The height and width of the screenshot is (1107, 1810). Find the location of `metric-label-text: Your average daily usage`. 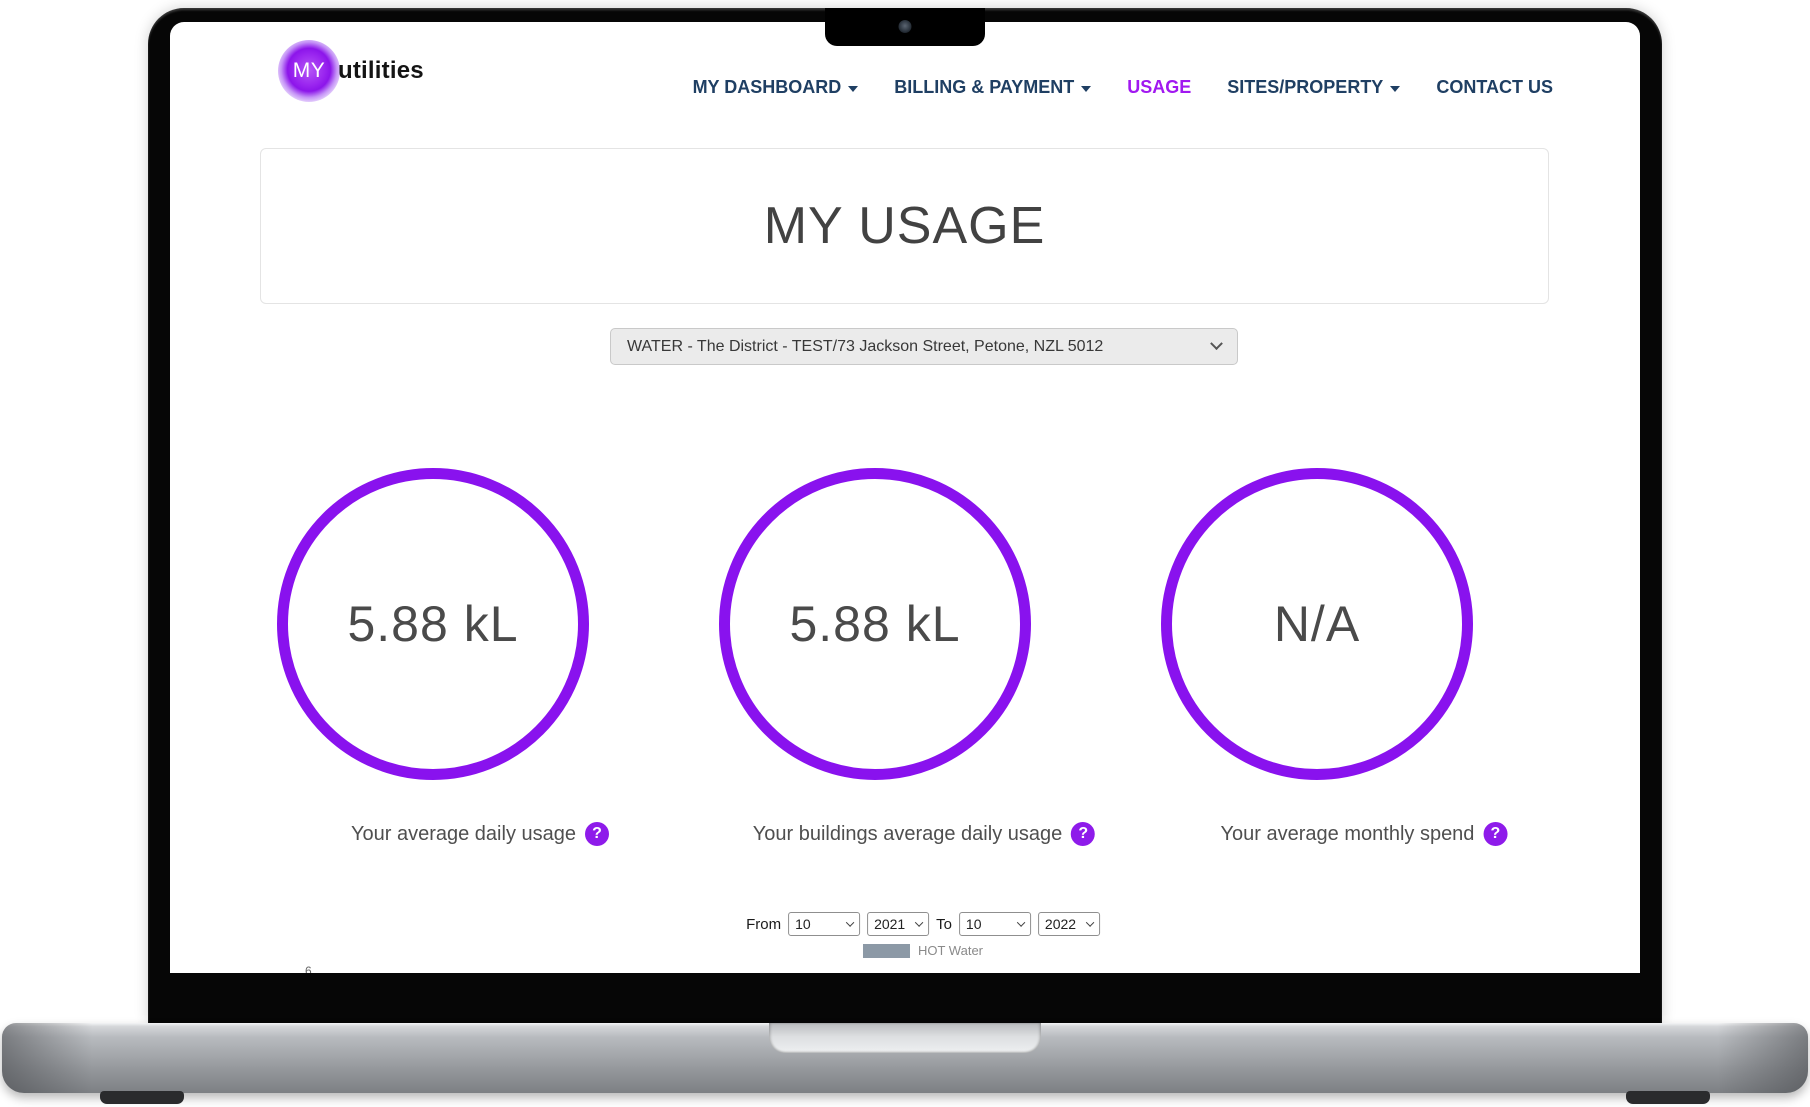

metric-label-text: Your average daily usage is located at coordinates (463, 833).